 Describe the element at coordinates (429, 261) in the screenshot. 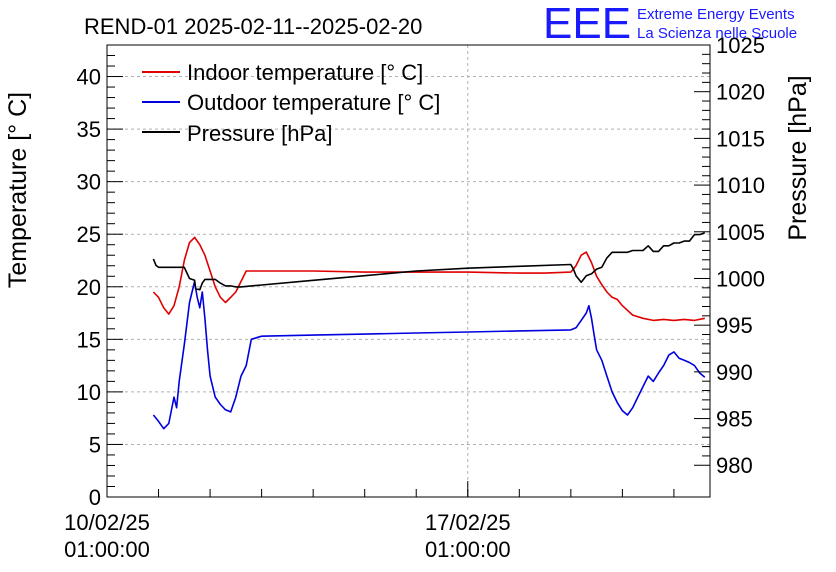

I see `series-pressure` at that location.